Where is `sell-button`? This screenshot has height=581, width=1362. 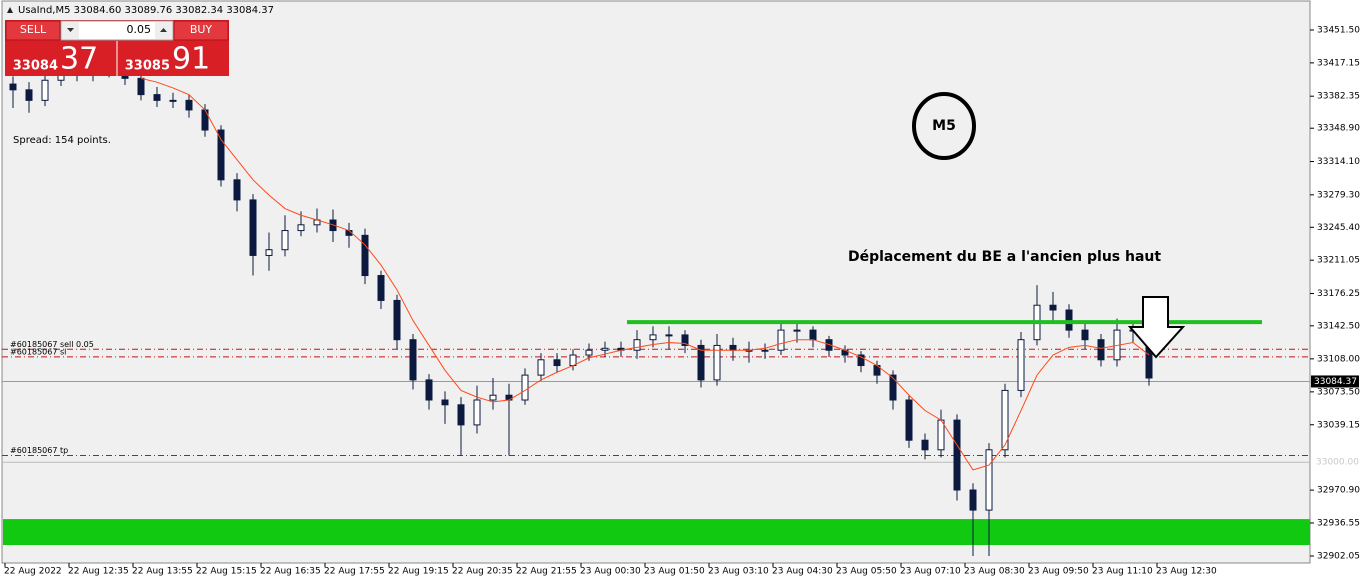
sell-button is located at coordinates (33, 30).